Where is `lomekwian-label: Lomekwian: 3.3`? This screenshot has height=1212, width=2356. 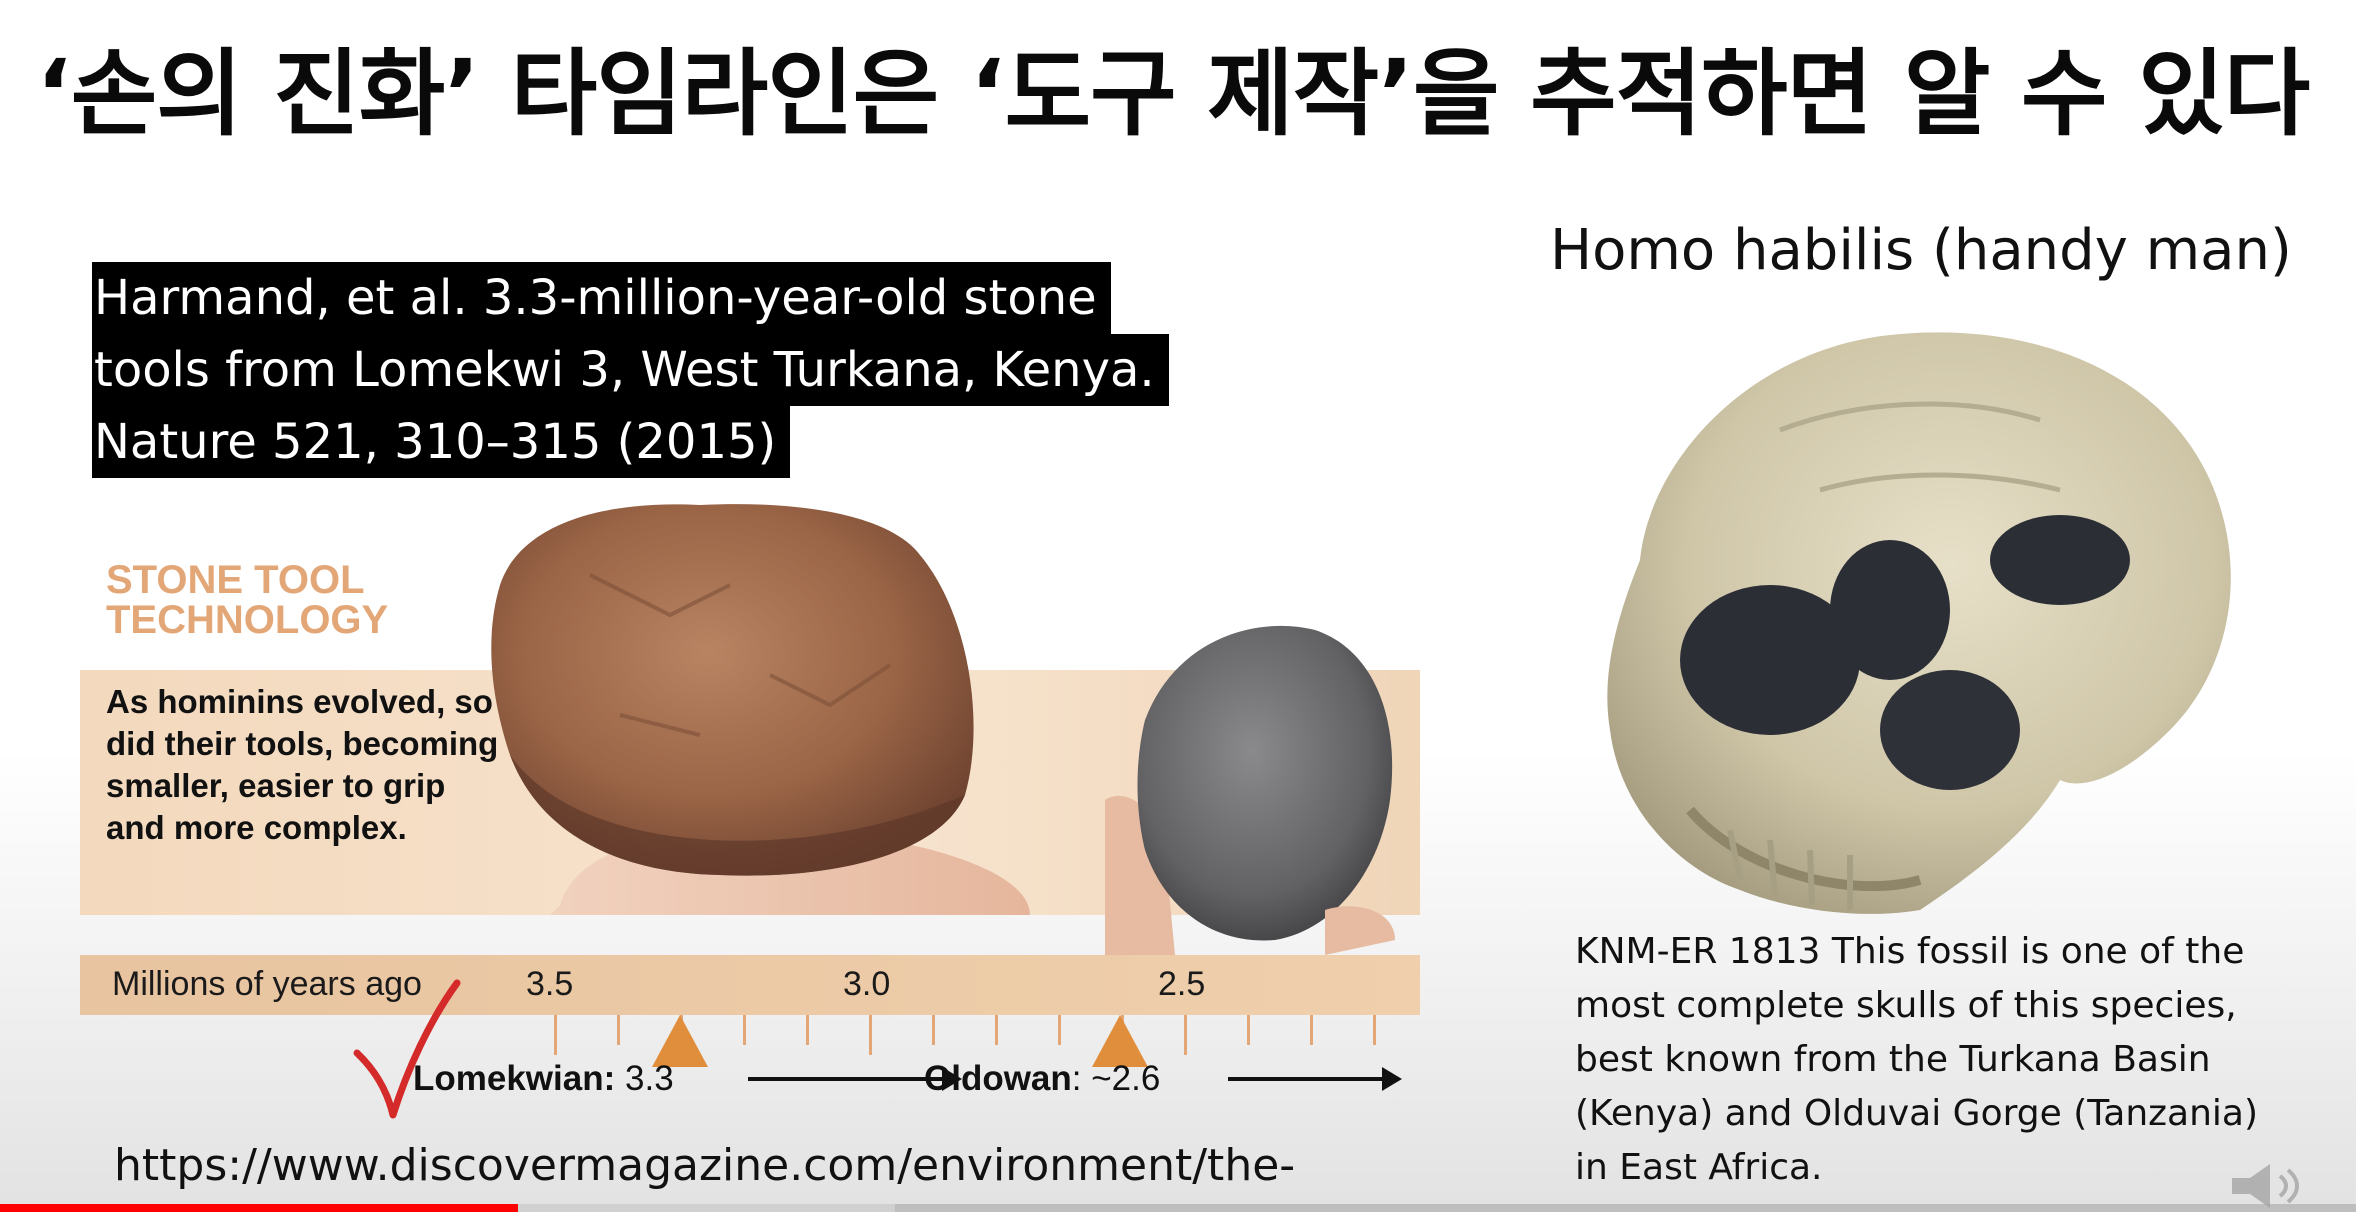
lomekwian-label: Lomekwian: 3.3 is located at coordinates (543, 1079).